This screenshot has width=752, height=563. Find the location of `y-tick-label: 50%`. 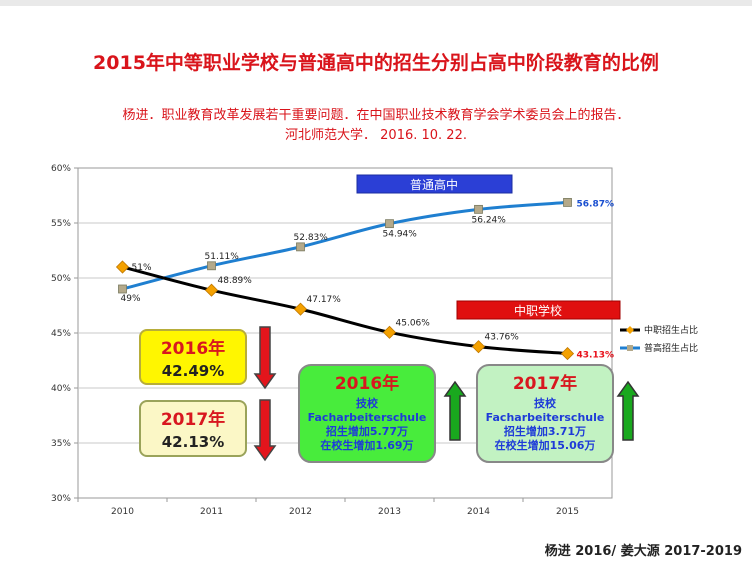

y-tick-label: 50% is located at coordinates (61, 279).